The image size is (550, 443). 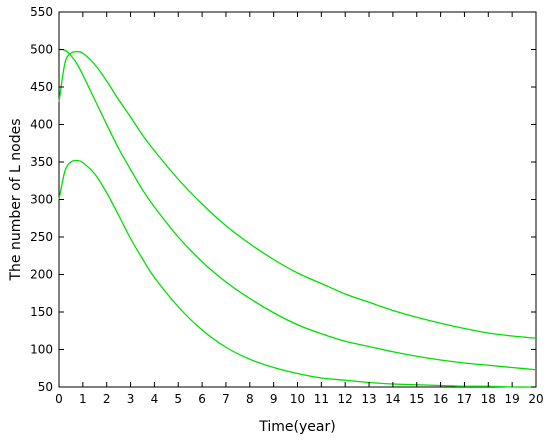 What do you see at coordinates (41, 12) in the screenshot?
I see `y-tick-label: 550` at bounding box center [41, 12].